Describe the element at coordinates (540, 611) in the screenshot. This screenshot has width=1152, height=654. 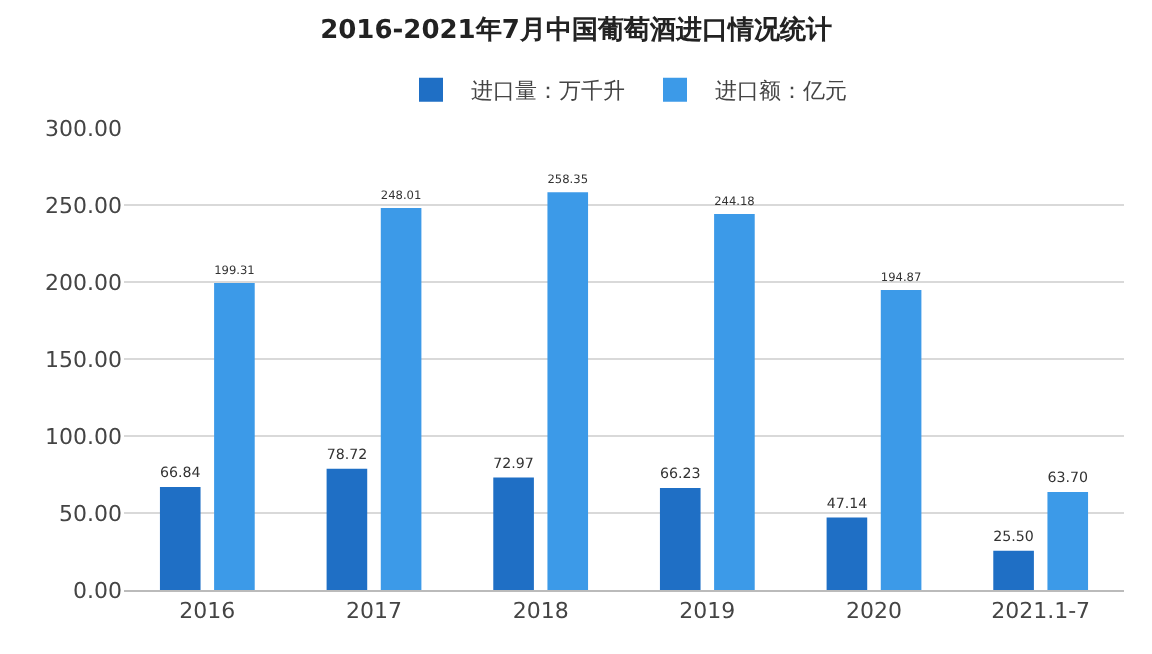
I see `x-tick-label: 2018` at that location.